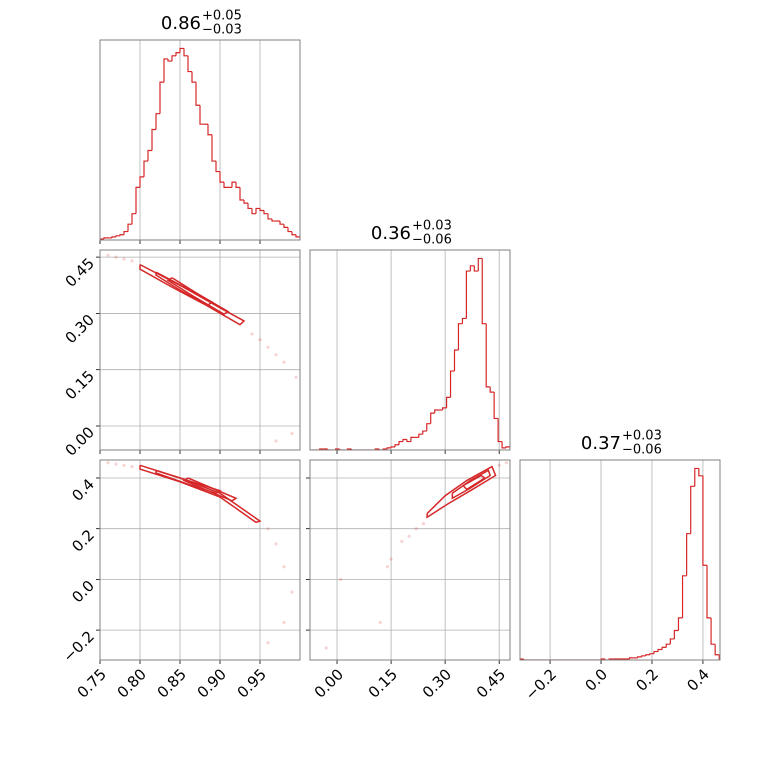 This screenshot has width=760, height=760. Describe the element at coordinates (601, 443) in the screenshot. I see `panel-title: 0.37` at that location.